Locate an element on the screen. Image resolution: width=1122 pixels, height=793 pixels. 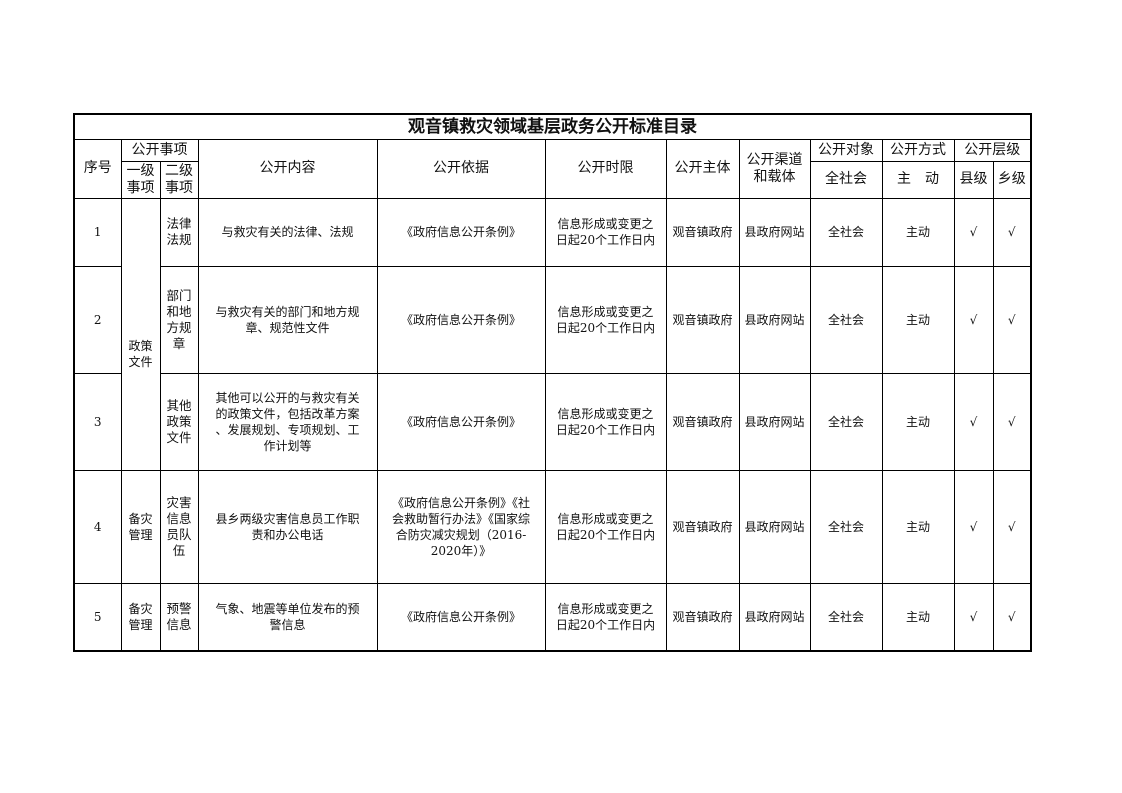
header-subject: 公开主体 is located at coordinates (702, 168).